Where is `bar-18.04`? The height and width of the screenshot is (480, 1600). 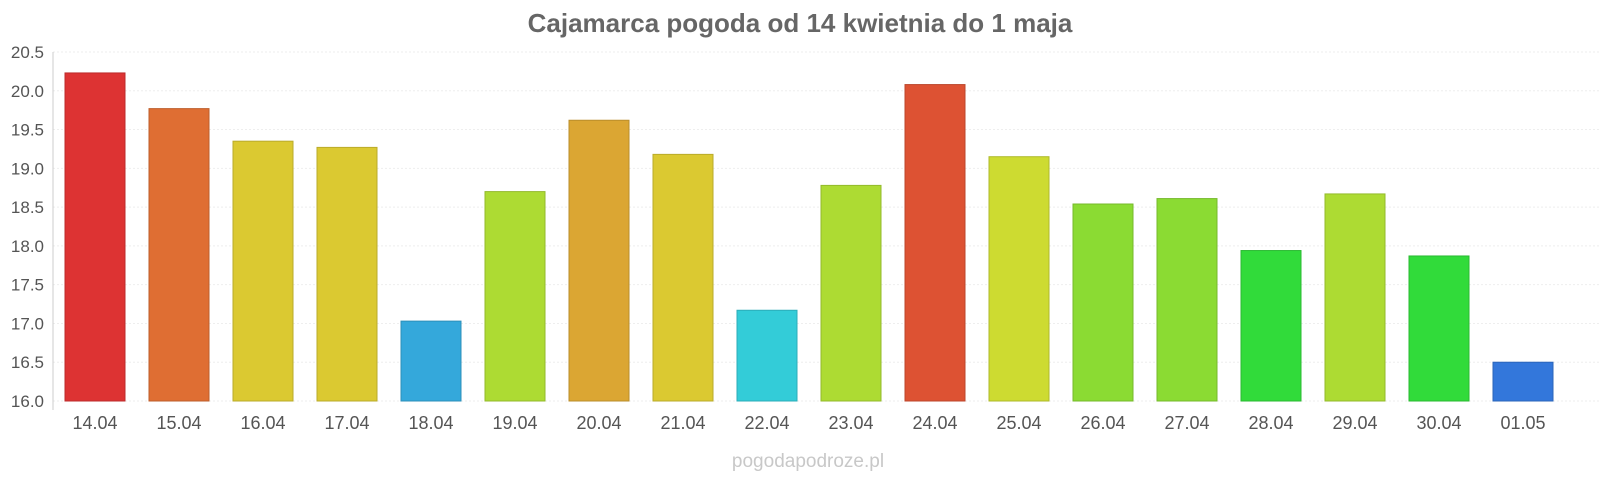
bar-18.04 is located at coordinates (431, 361).